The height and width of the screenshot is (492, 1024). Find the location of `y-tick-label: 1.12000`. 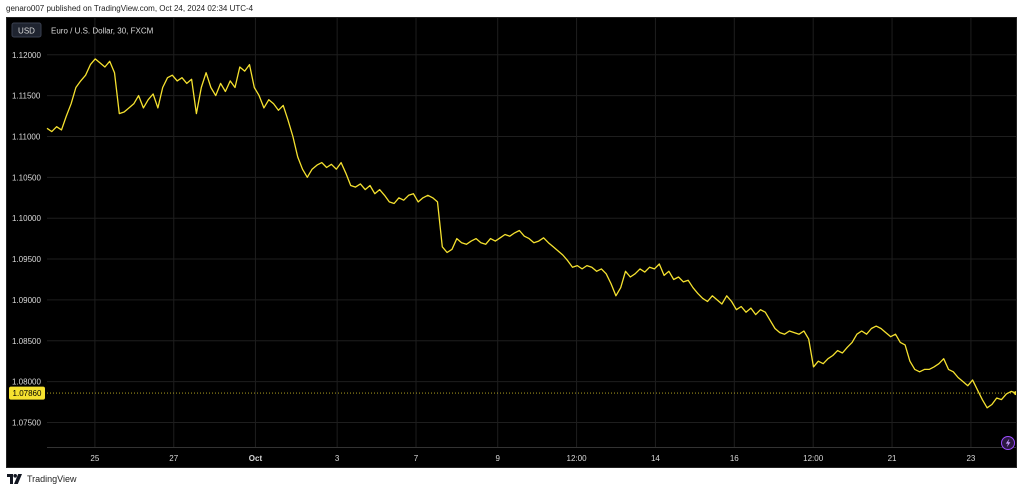

y-tick-label: 1.12000 is located at coordinates (26, 55).